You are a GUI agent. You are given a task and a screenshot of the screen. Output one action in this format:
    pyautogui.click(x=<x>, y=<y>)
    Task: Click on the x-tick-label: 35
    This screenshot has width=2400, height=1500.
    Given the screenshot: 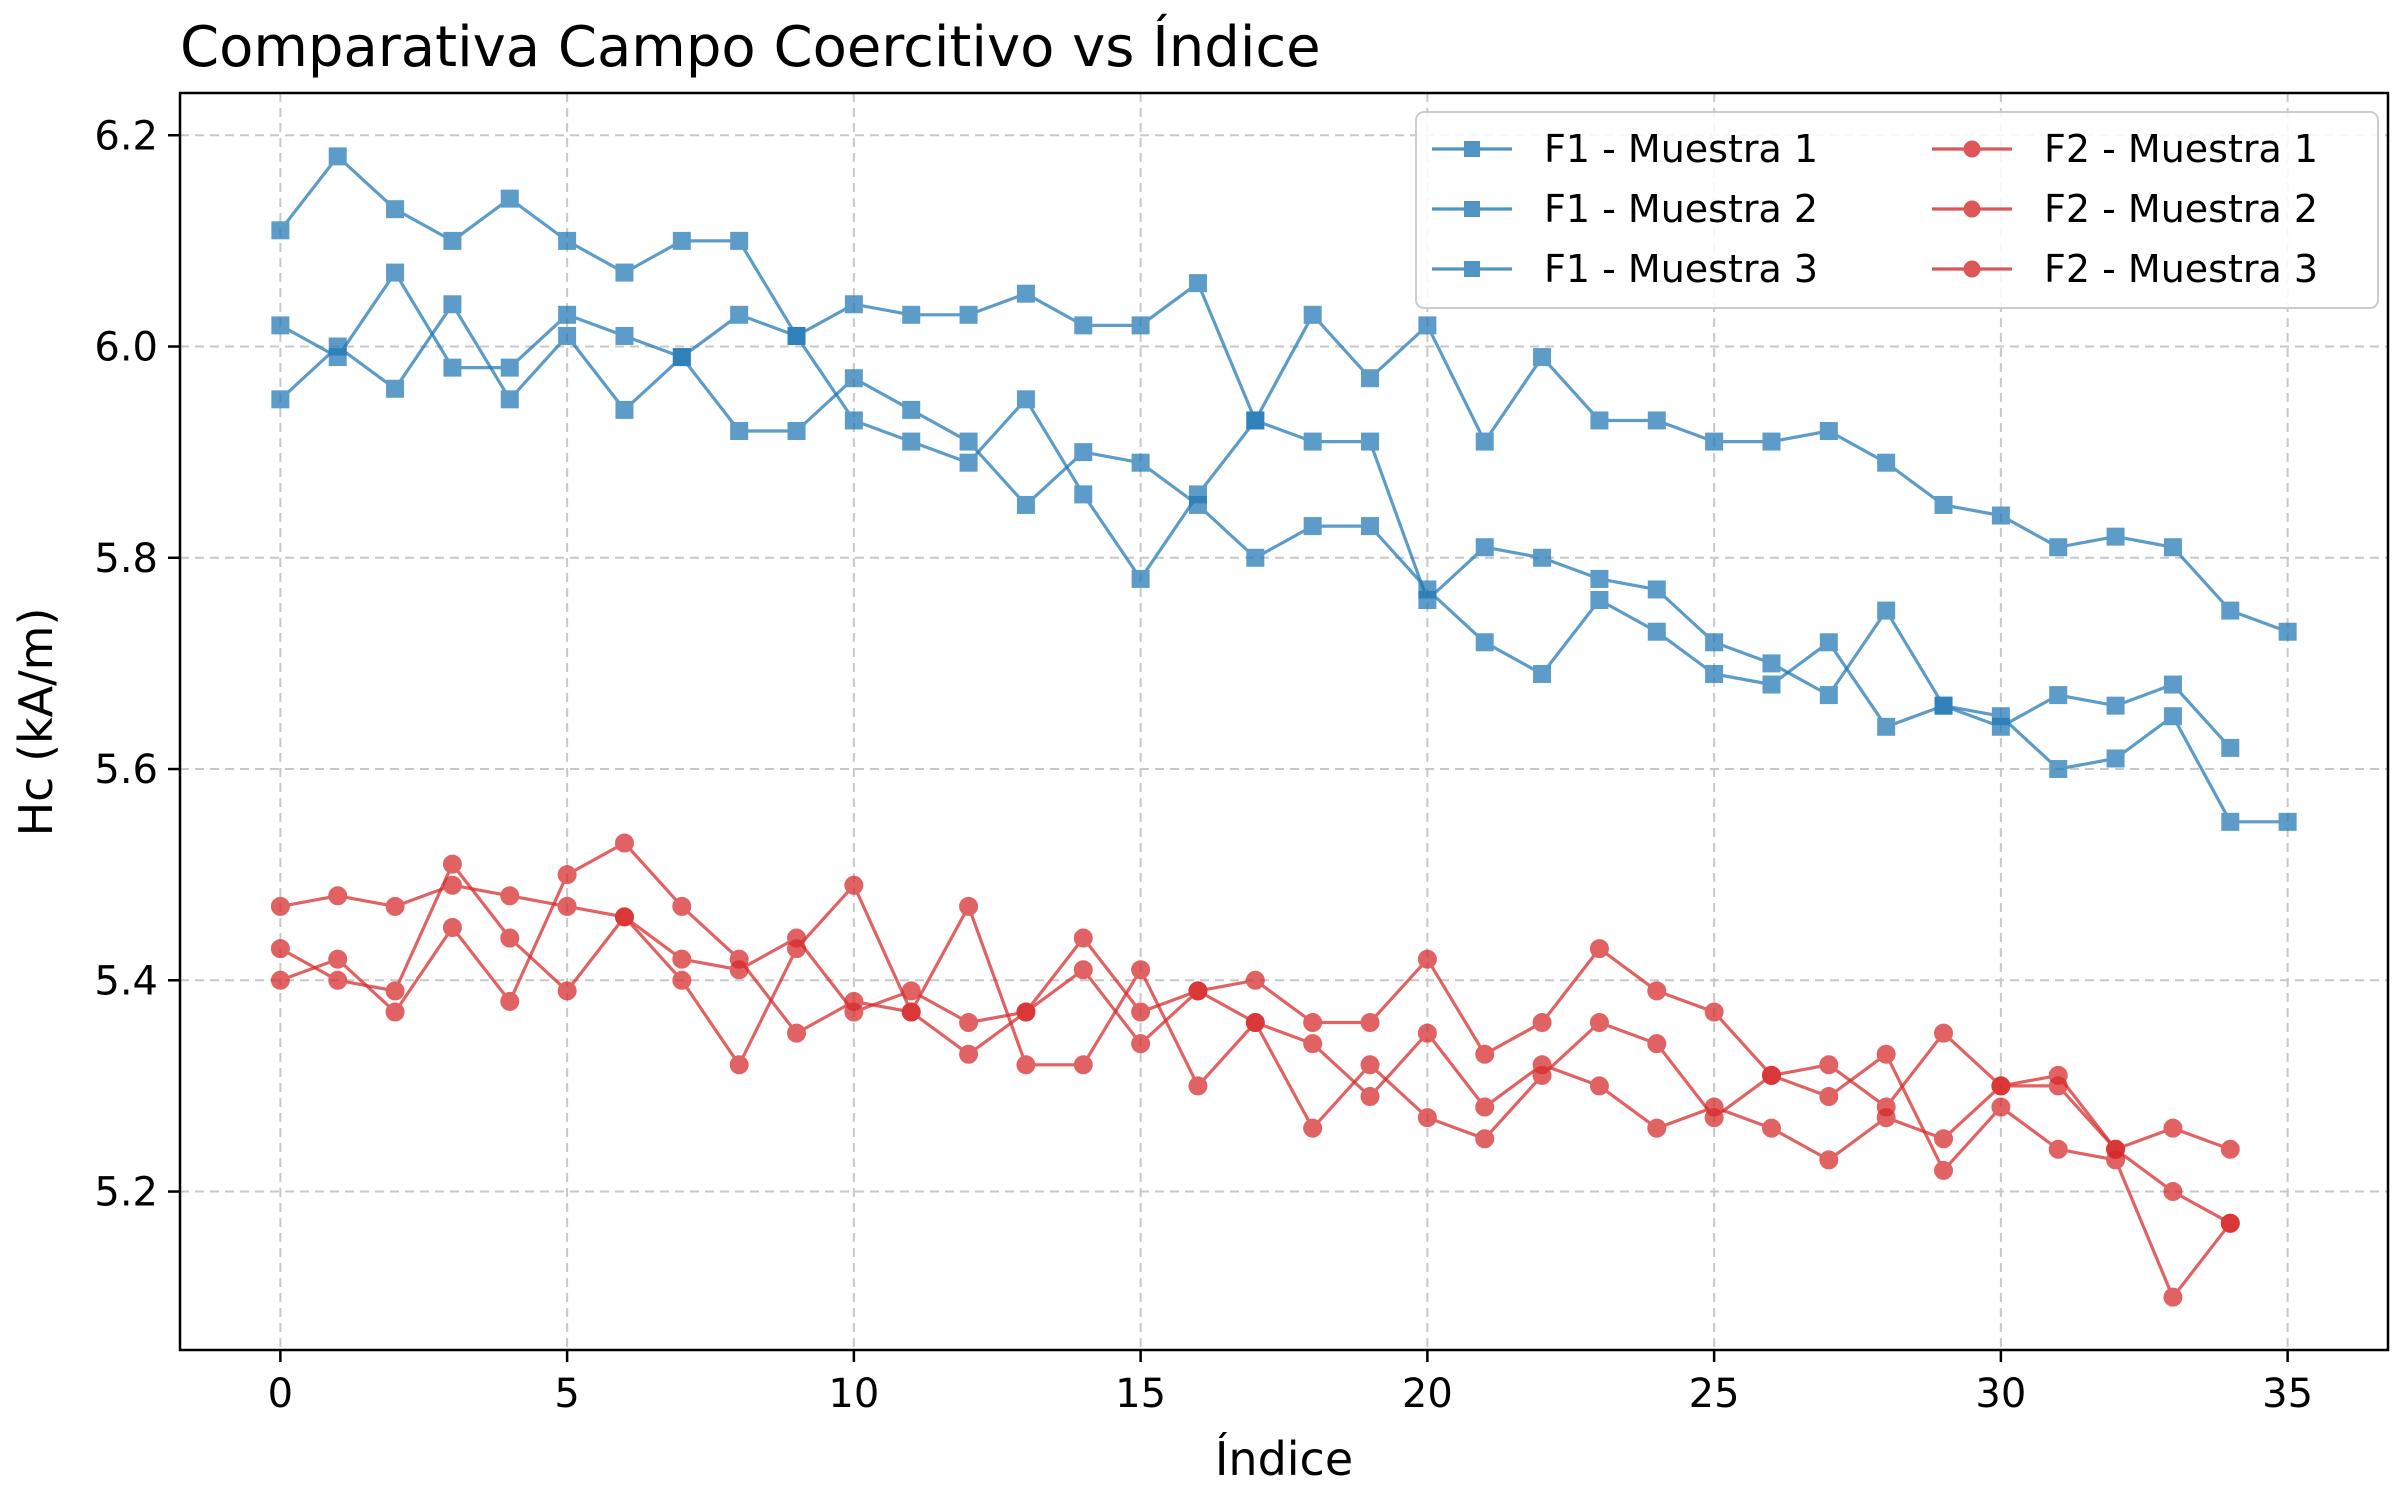 What is the action you would take?
    pyautogui.click(x=2287, y=1394)
    